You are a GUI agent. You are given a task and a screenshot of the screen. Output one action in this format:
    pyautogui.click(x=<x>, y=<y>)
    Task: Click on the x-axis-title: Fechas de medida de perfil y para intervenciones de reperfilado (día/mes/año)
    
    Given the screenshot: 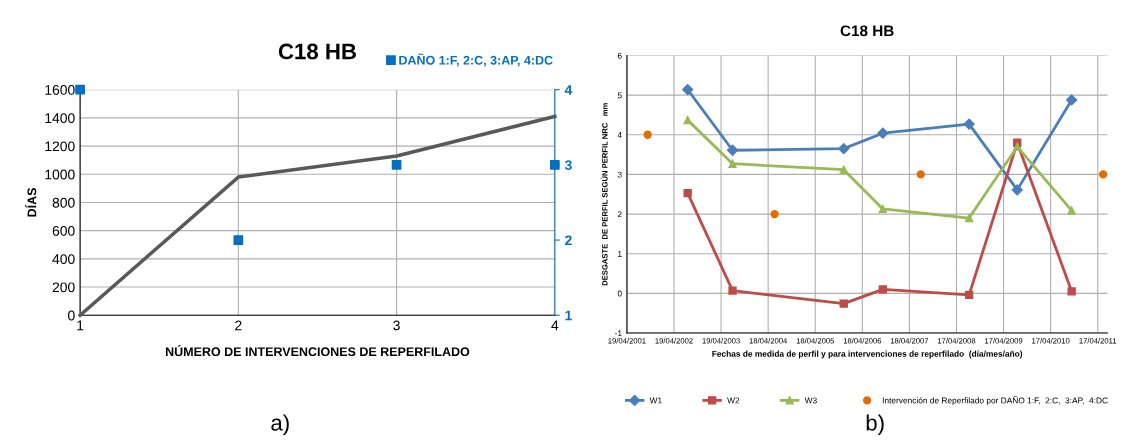 What is the action you would take?
    pyautogui.click(x=867, y=354)
    